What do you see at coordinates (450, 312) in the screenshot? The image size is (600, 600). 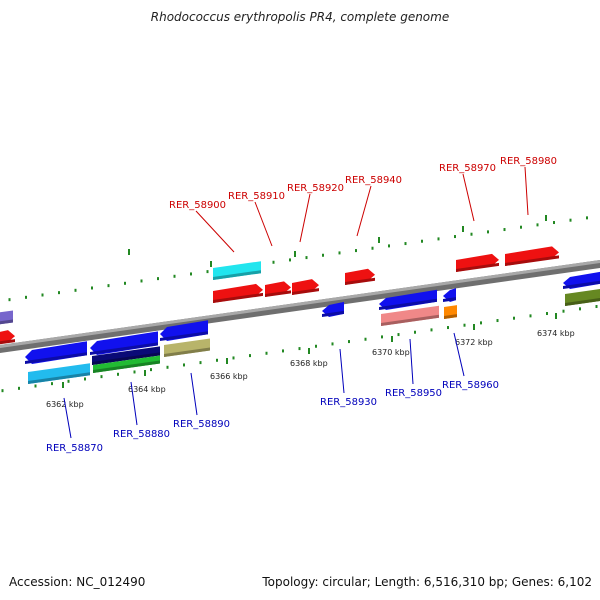 I see `gene-arrow-orange` at bounding box center [450, 312].